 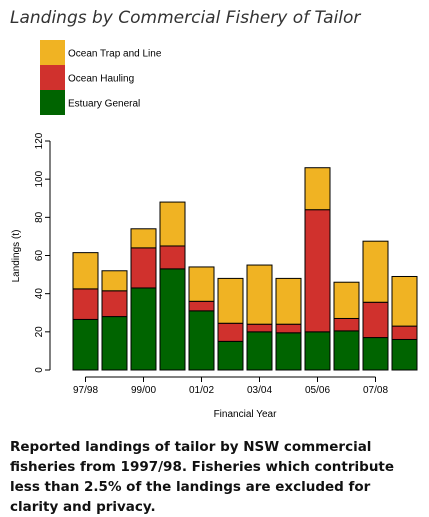 What do you see at coordinates (259, 390) in the screenshot?
I see `x-tick-label: 03/04` at bounding box center [259, 390].